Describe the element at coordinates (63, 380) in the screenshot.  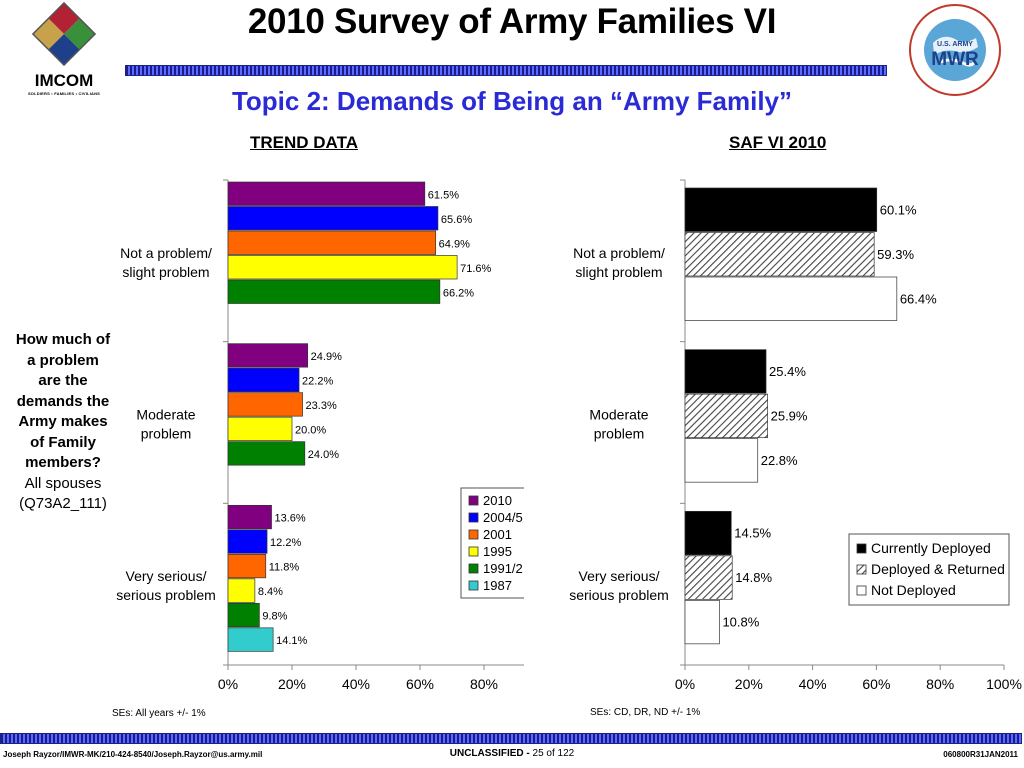
I see `question-line: are the` at that location.